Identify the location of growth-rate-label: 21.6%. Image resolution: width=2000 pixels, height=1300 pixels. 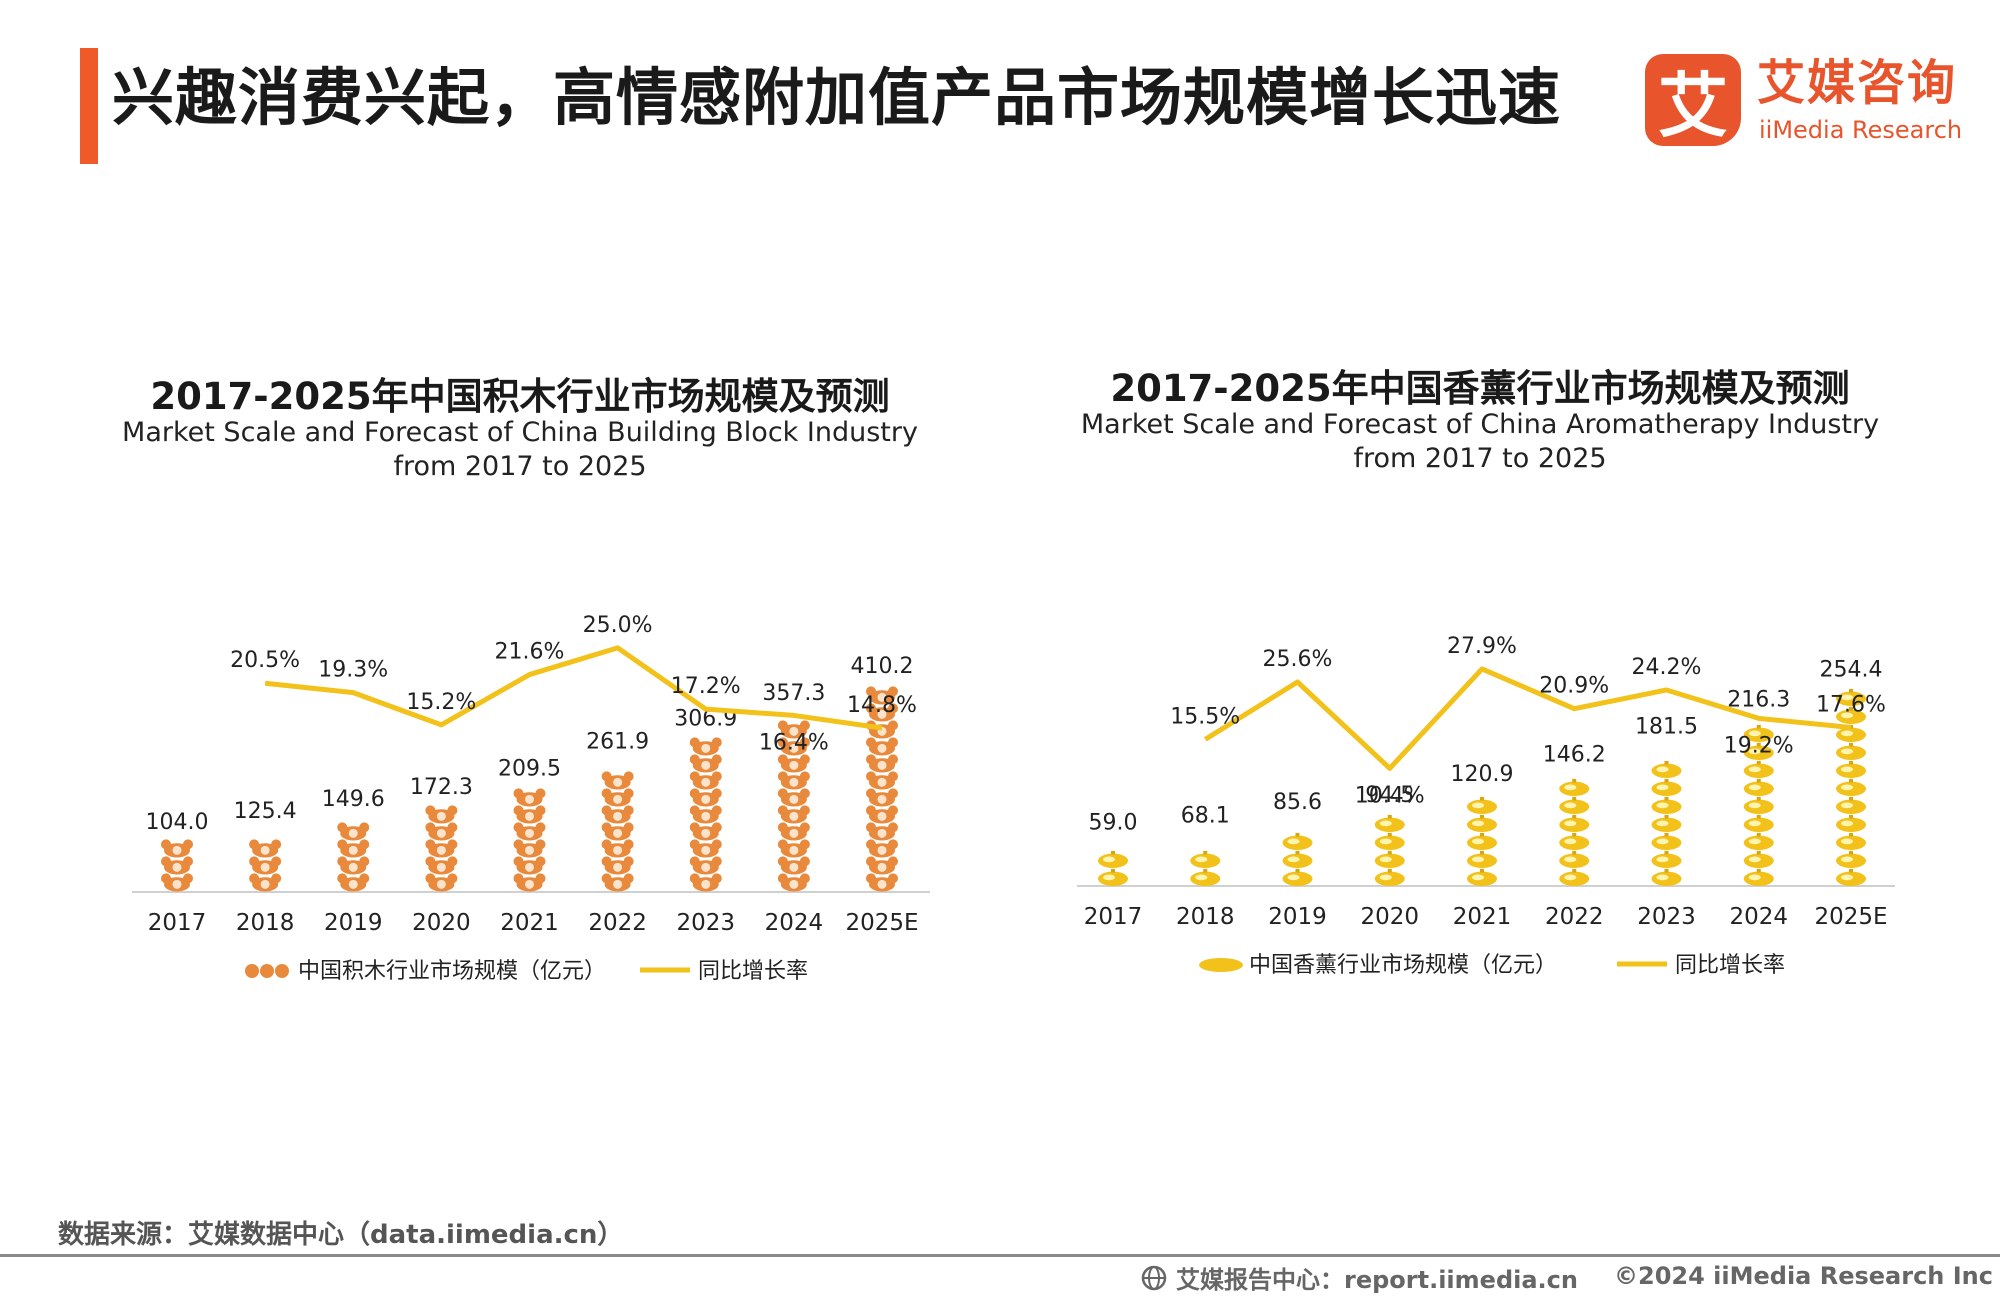
(530, 652).